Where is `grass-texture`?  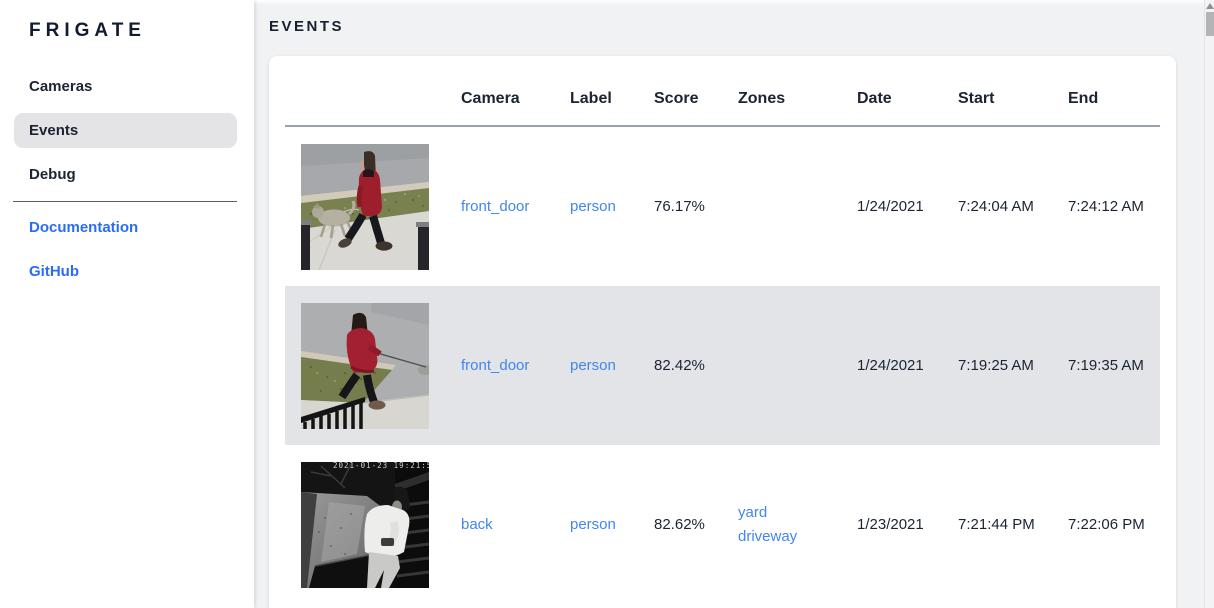 grass-texture is located at coordinates (343, 378).